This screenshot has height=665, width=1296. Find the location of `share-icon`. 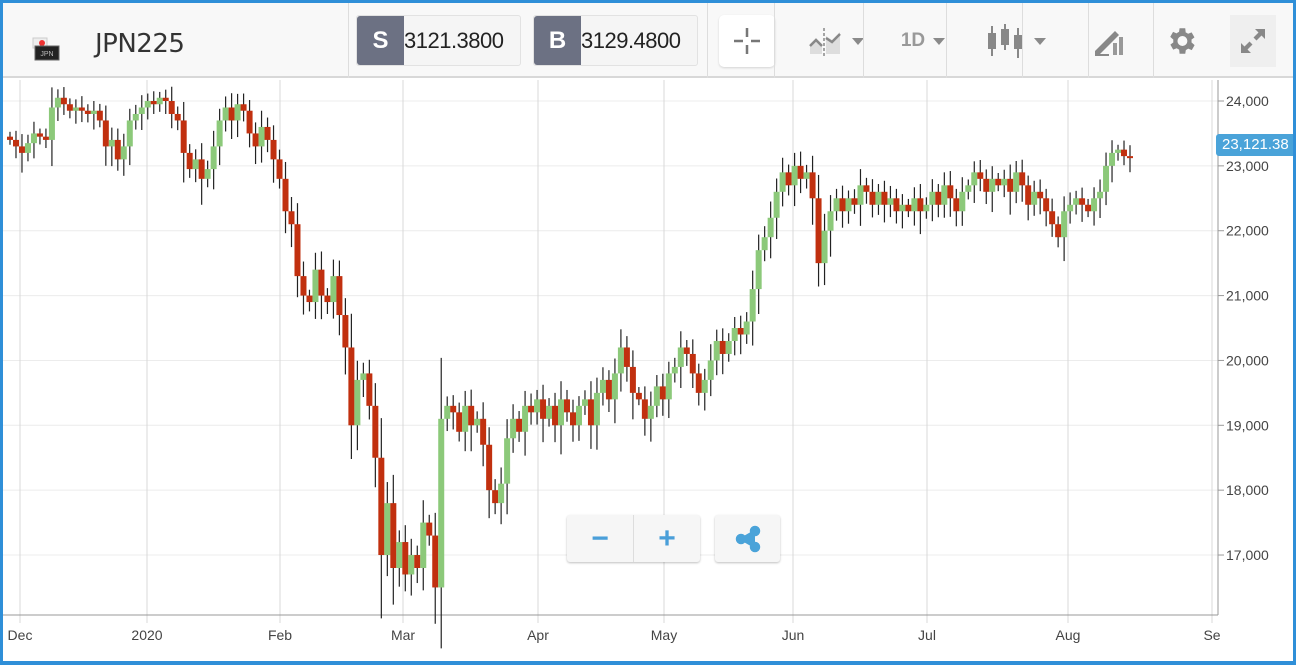

share-icon is located at coordinates (747, 538).